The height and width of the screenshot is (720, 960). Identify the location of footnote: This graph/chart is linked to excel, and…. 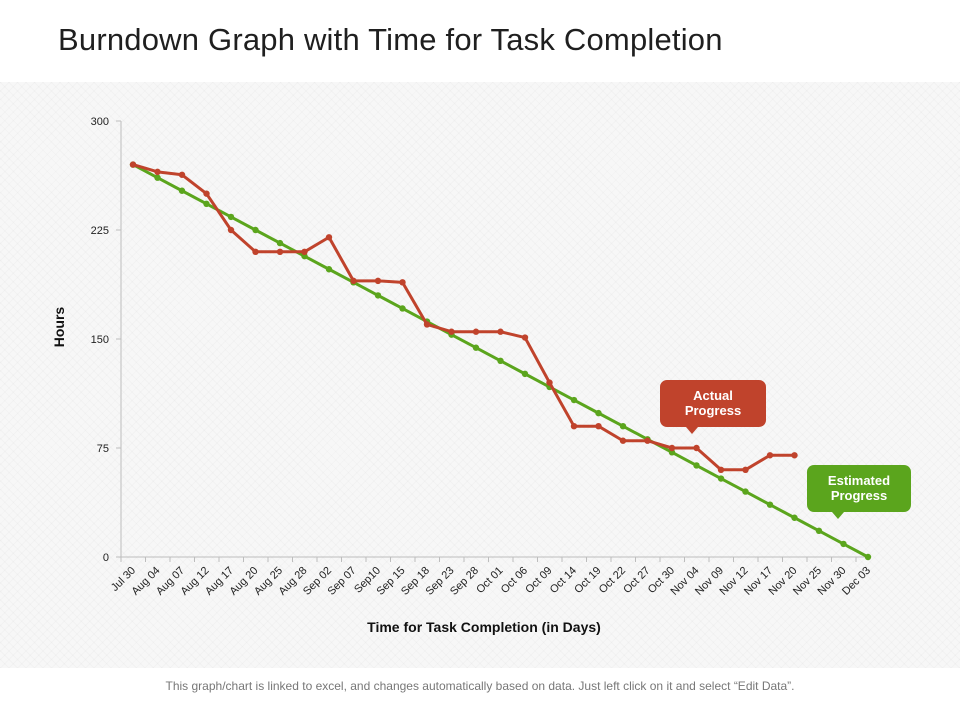
(480, 686).